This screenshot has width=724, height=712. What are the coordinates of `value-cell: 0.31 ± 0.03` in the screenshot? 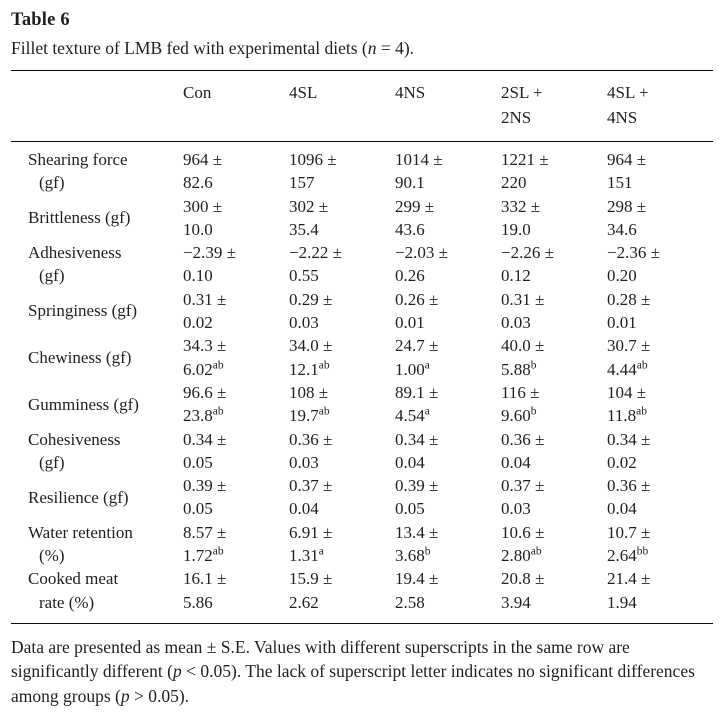 It's located at (554, 311).